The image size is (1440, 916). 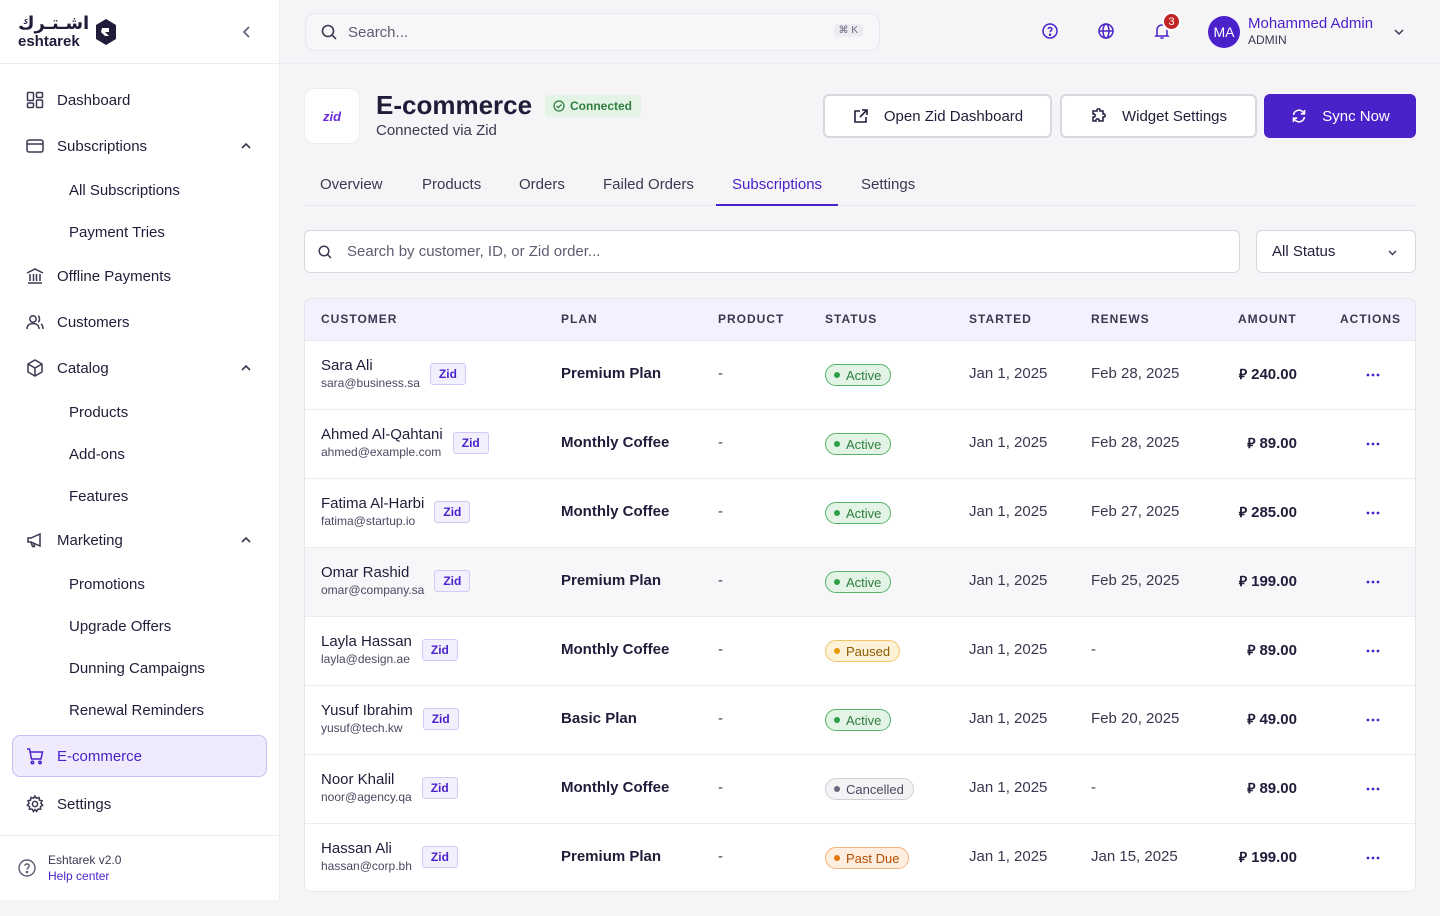 I want to click on user-menu: MA Mohammed Admin ADMIN, so click(x=1306, y=32).